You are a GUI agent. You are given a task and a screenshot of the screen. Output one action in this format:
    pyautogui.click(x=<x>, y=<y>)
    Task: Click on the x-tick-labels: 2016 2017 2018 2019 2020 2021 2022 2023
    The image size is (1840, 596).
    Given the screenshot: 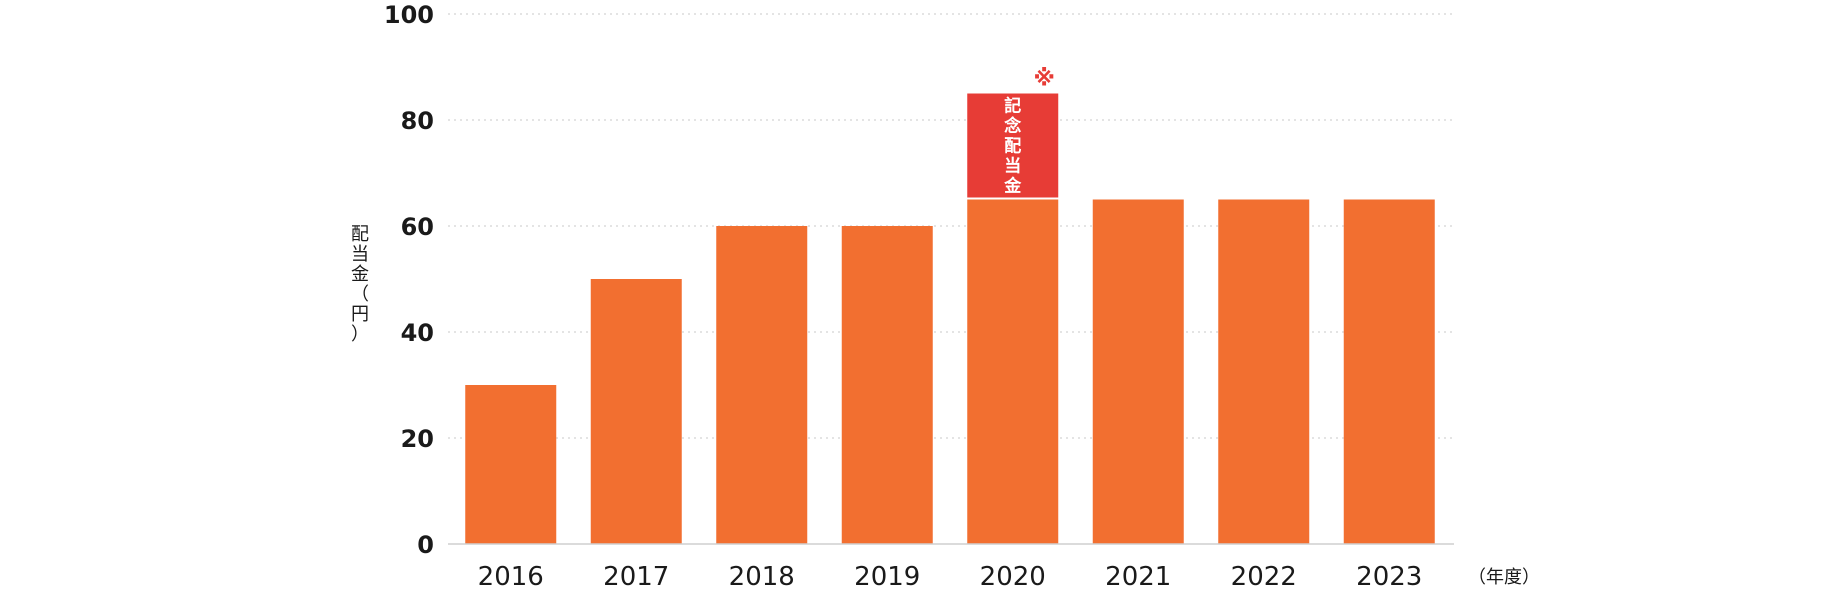 What is the action you would take?
    pyautogui.click(x=950, y=577)
    